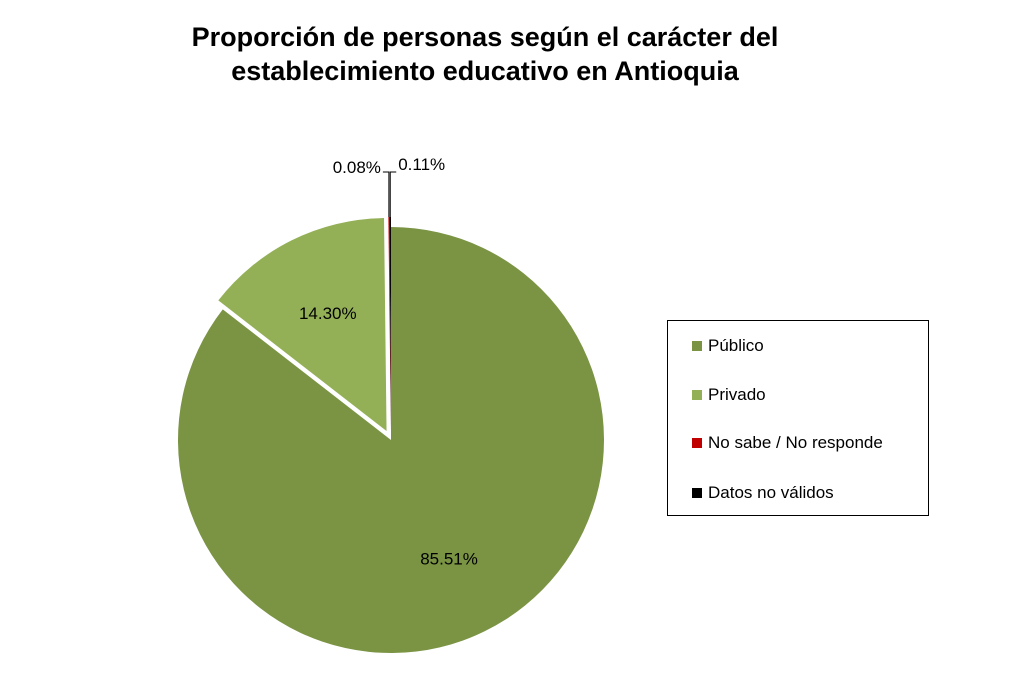 The image size is (1029, 683). What do you see at coordinates (736, 345) in the screenshot?
I see `legend-label-publico: Público` at bounding box center [736, 345].